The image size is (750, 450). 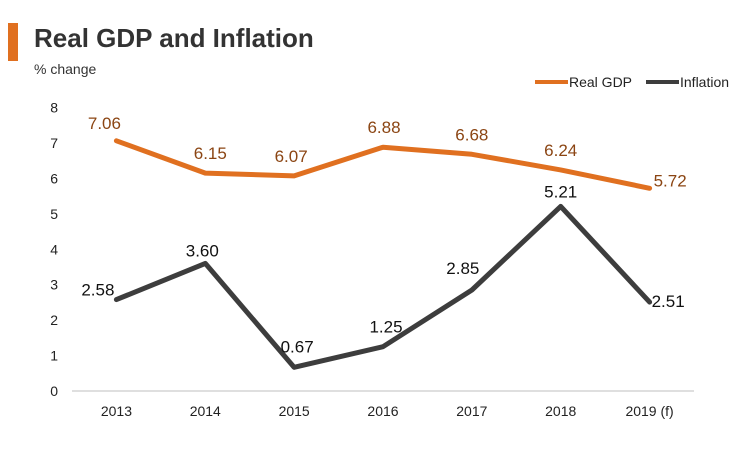 What do you see at coordinates (560, 191) in the screenshot?
I see `data-label-inflation: 5.21` at bounding box center [560, 191].